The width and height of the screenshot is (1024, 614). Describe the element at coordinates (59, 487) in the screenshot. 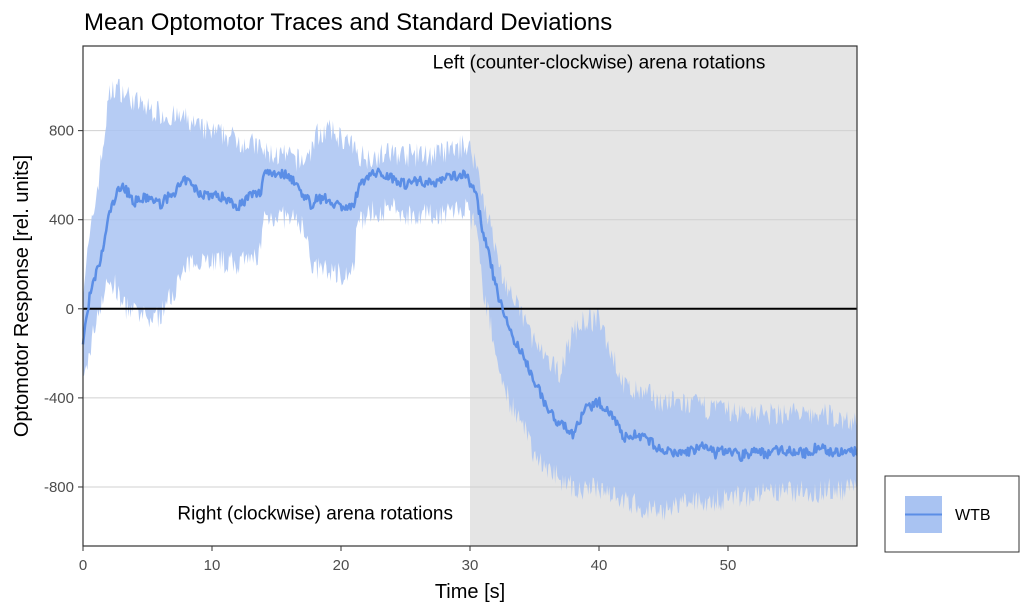

I see `y-tick-label: -800` at that location.